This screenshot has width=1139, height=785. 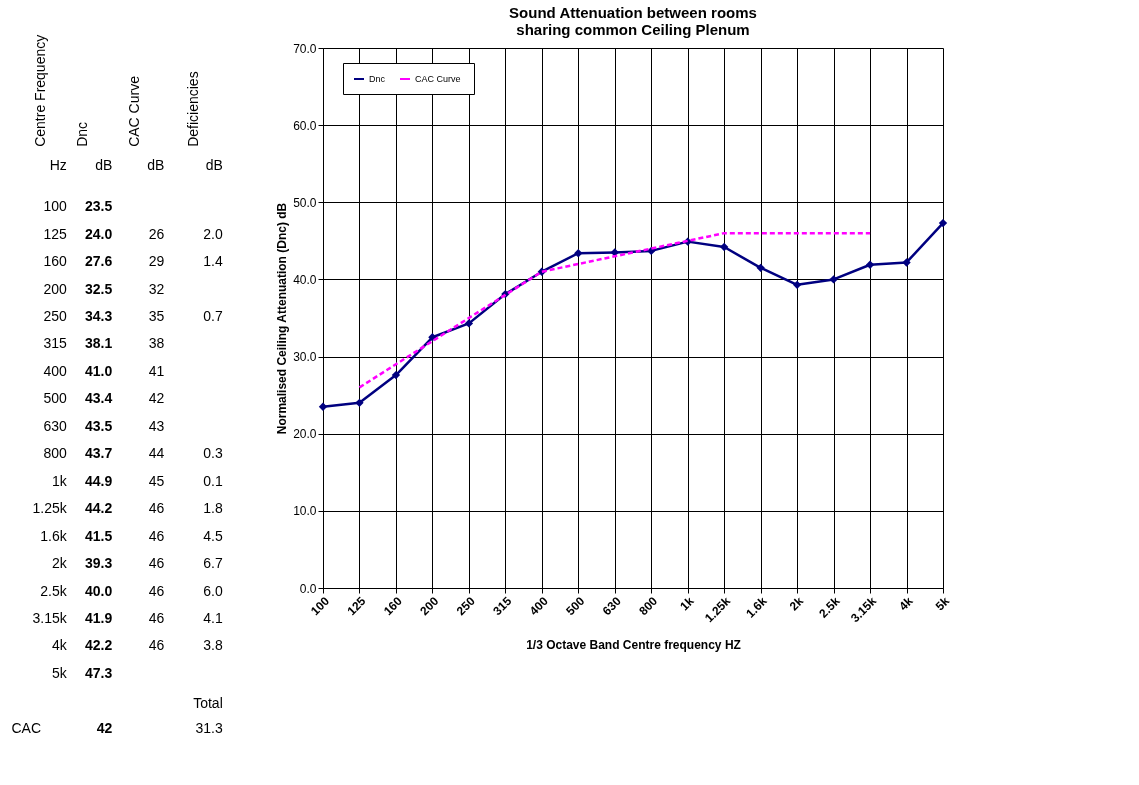 What do you see at coordinates (99, 206) in the screenshot?
I see `data-label: 23.5` at bounding box center [99, 206].